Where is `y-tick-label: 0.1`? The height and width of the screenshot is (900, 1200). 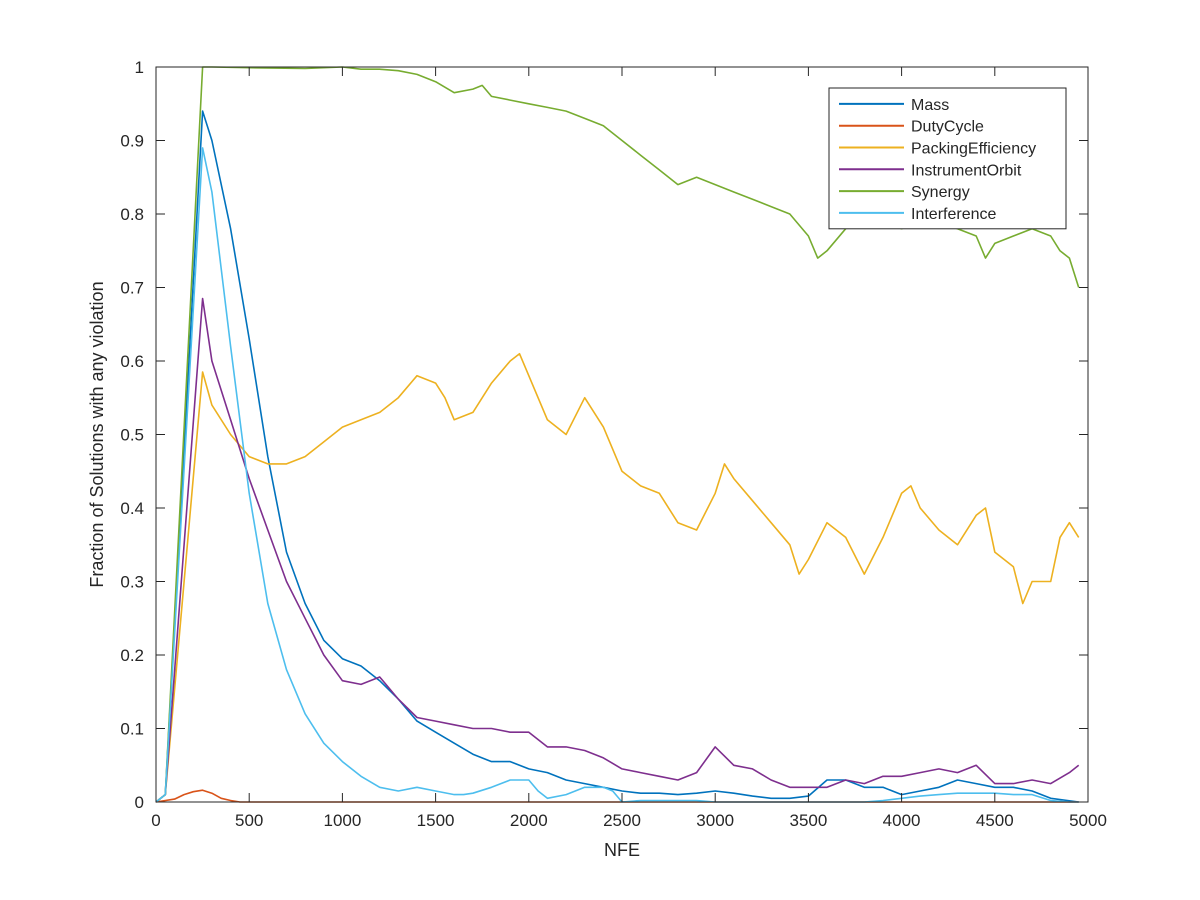 y-tick-label: 0.1 is located at coordinates (132, 729).